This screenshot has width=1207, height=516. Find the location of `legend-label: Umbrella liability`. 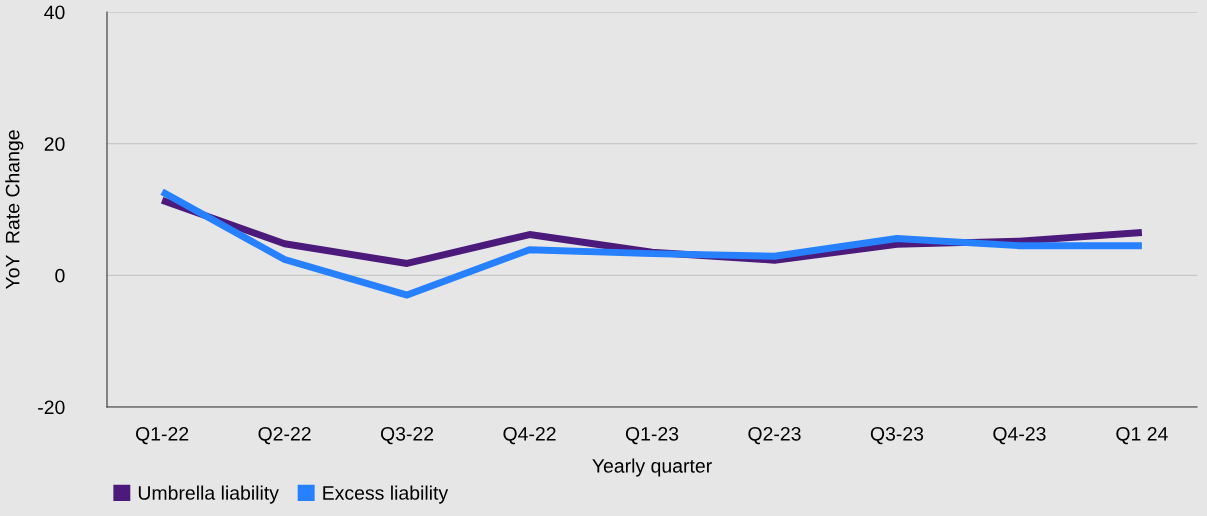

legend-label: Umbrella liability is located at coordinates (208, 494).